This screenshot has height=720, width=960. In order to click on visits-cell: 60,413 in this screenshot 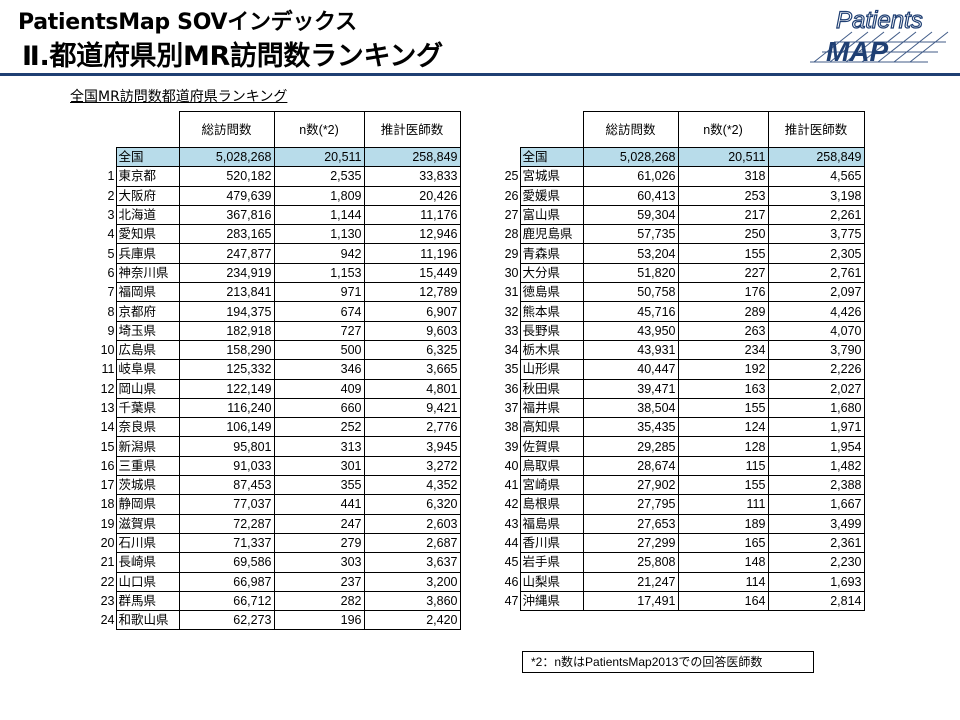, I will do `click(630, 195)`.